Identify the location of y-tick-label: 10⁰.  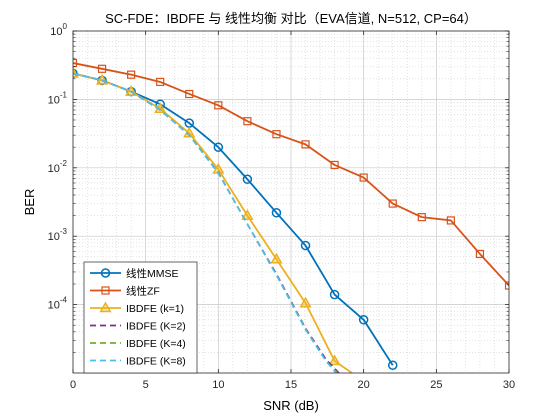
(58, 30).